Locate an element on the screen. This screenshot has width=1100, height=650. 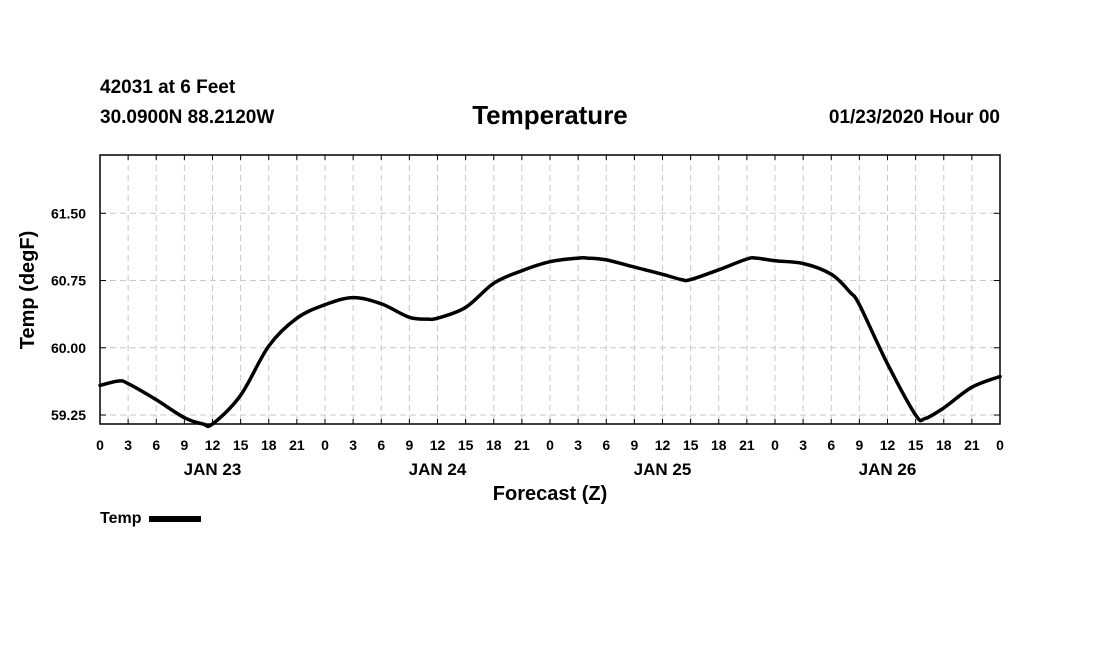
y-tick-labels: 59.25 60.00 60.75 61.50 is located at coordinates (68, 314).